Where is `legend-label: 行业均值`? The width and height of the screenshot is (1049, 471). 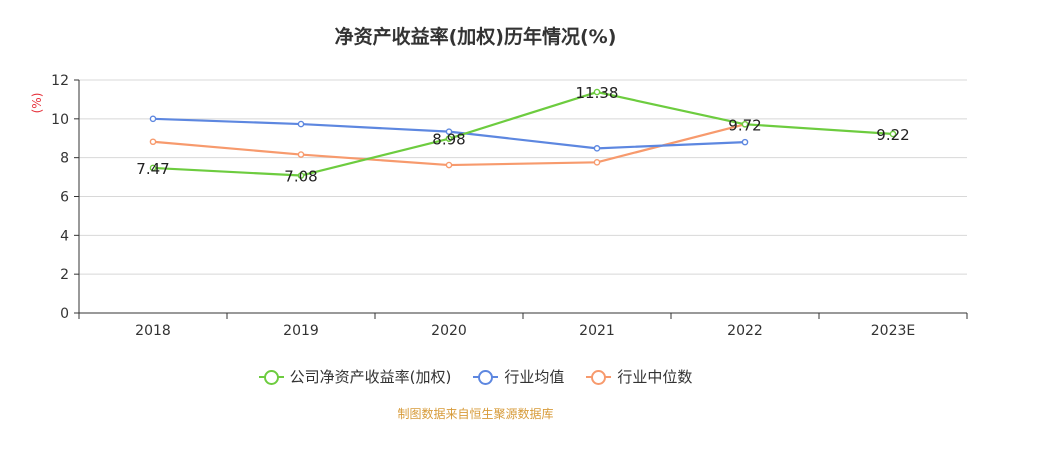 legend-label: 行业均值 is located at coordinates (534, 377).